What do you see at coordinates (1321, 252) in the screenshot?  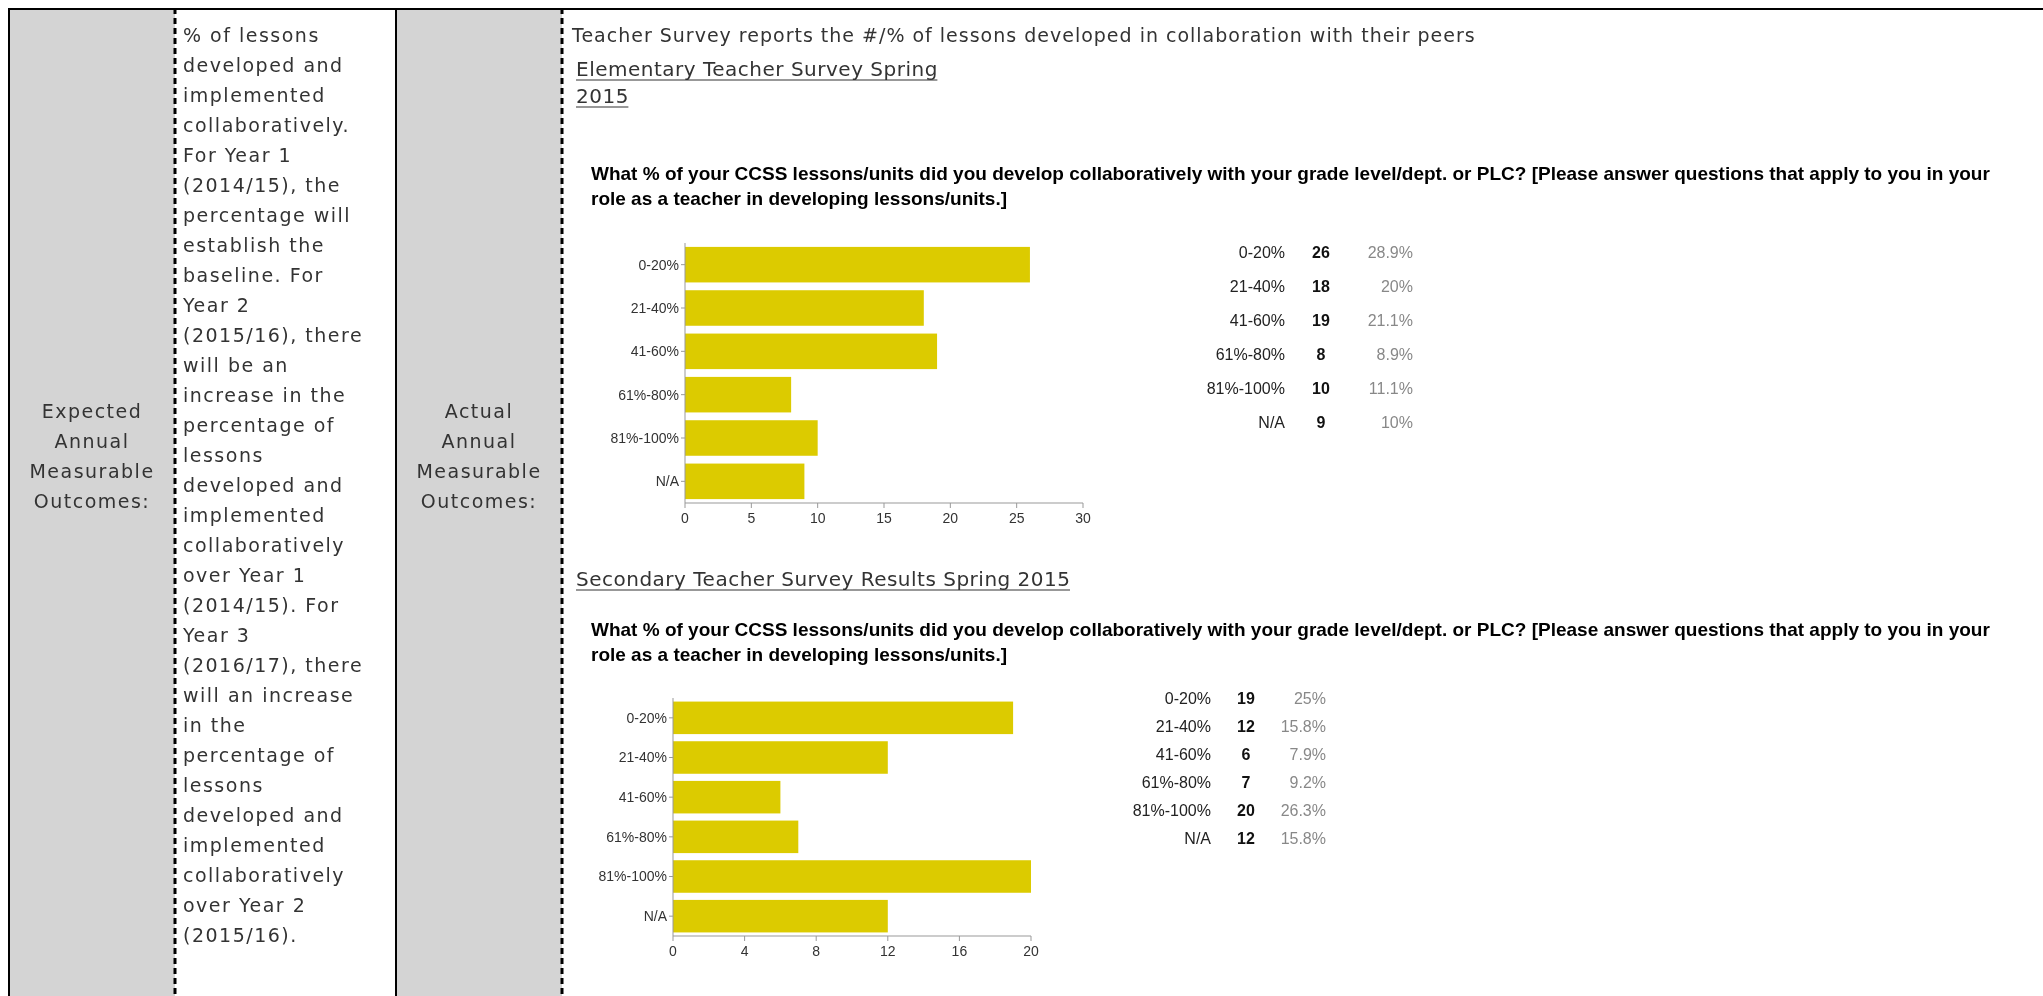 I see `text: 26` at bounding box center [1321, 252].